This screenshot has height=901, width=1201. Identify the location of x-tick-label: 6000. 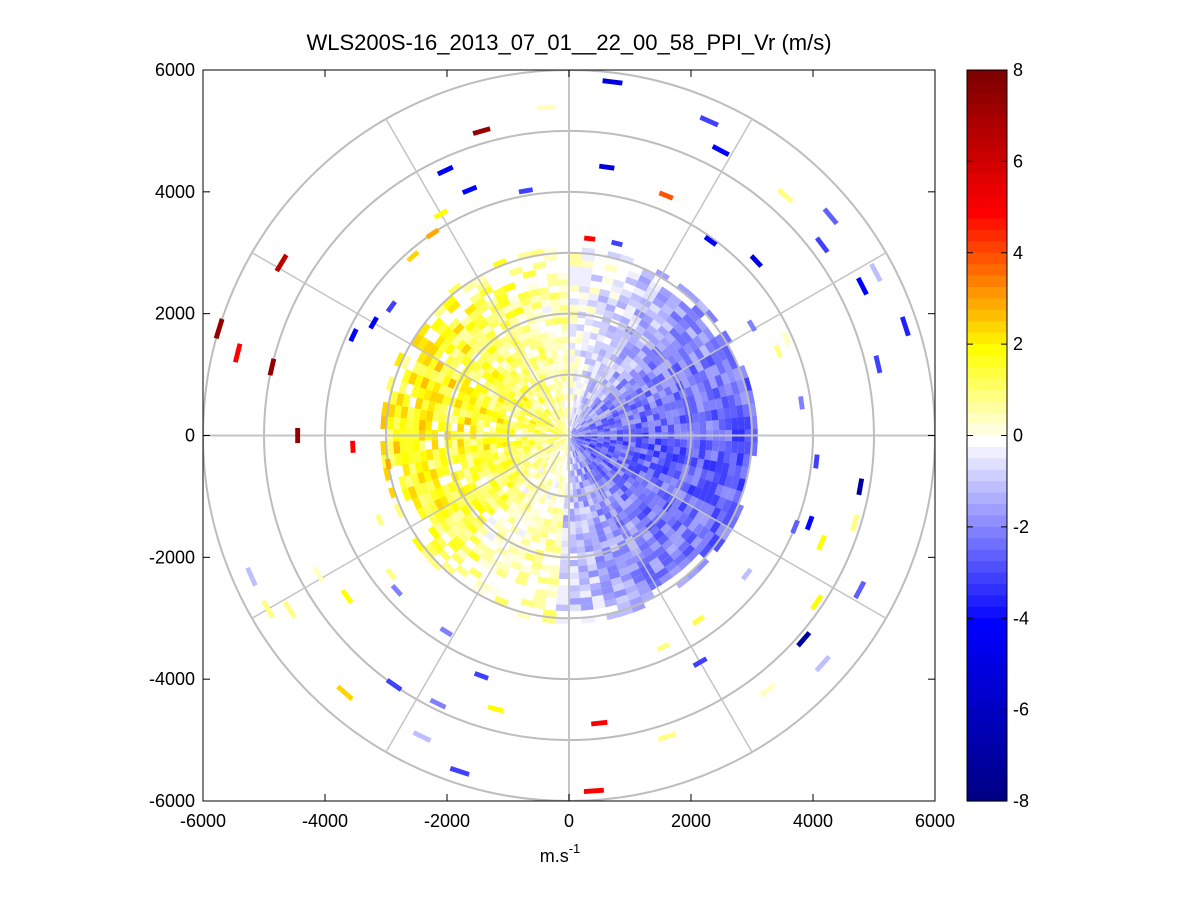
(935, 821).